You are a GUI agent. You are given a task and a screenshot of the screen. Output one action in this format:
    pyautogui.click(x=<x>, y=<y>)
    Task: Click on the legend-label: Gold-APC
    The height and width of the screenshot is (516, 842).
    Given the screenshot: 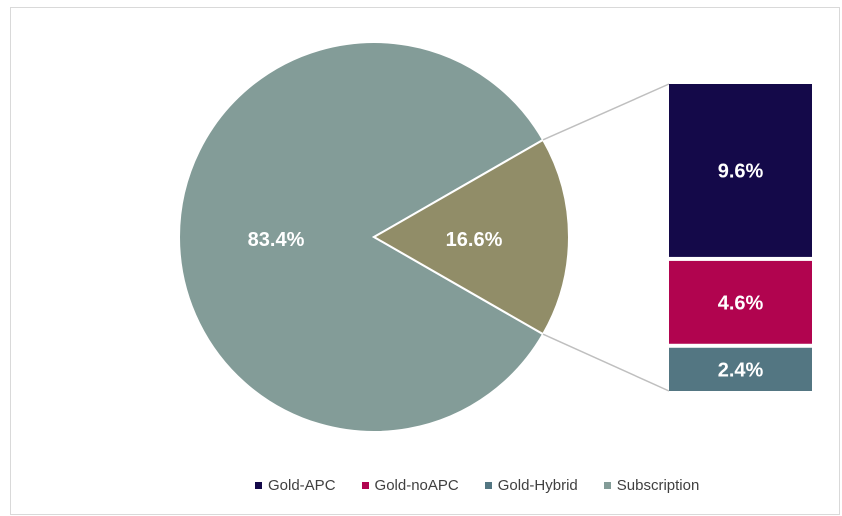 What is the action you would take?
    pyautogui.click(x=302, y=485)
    